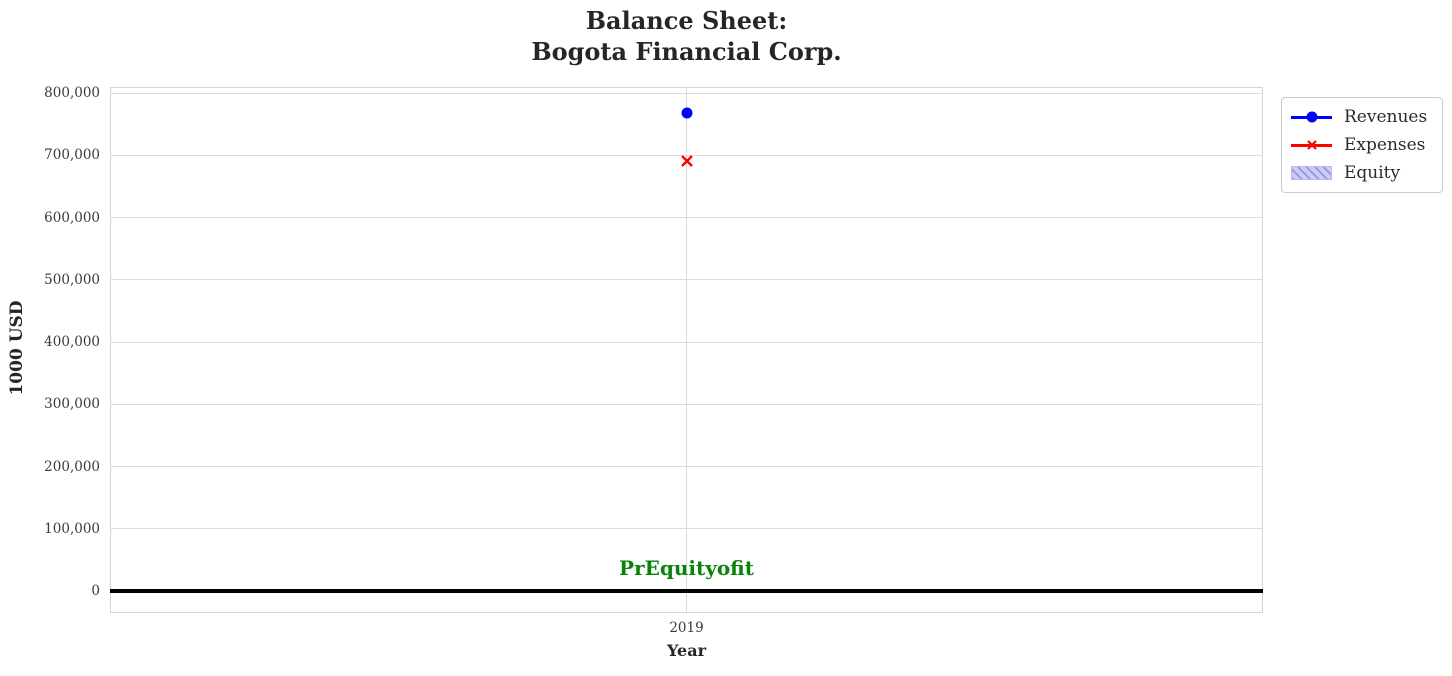  I want to click on y-tick-label: 0, so click(95, 591).